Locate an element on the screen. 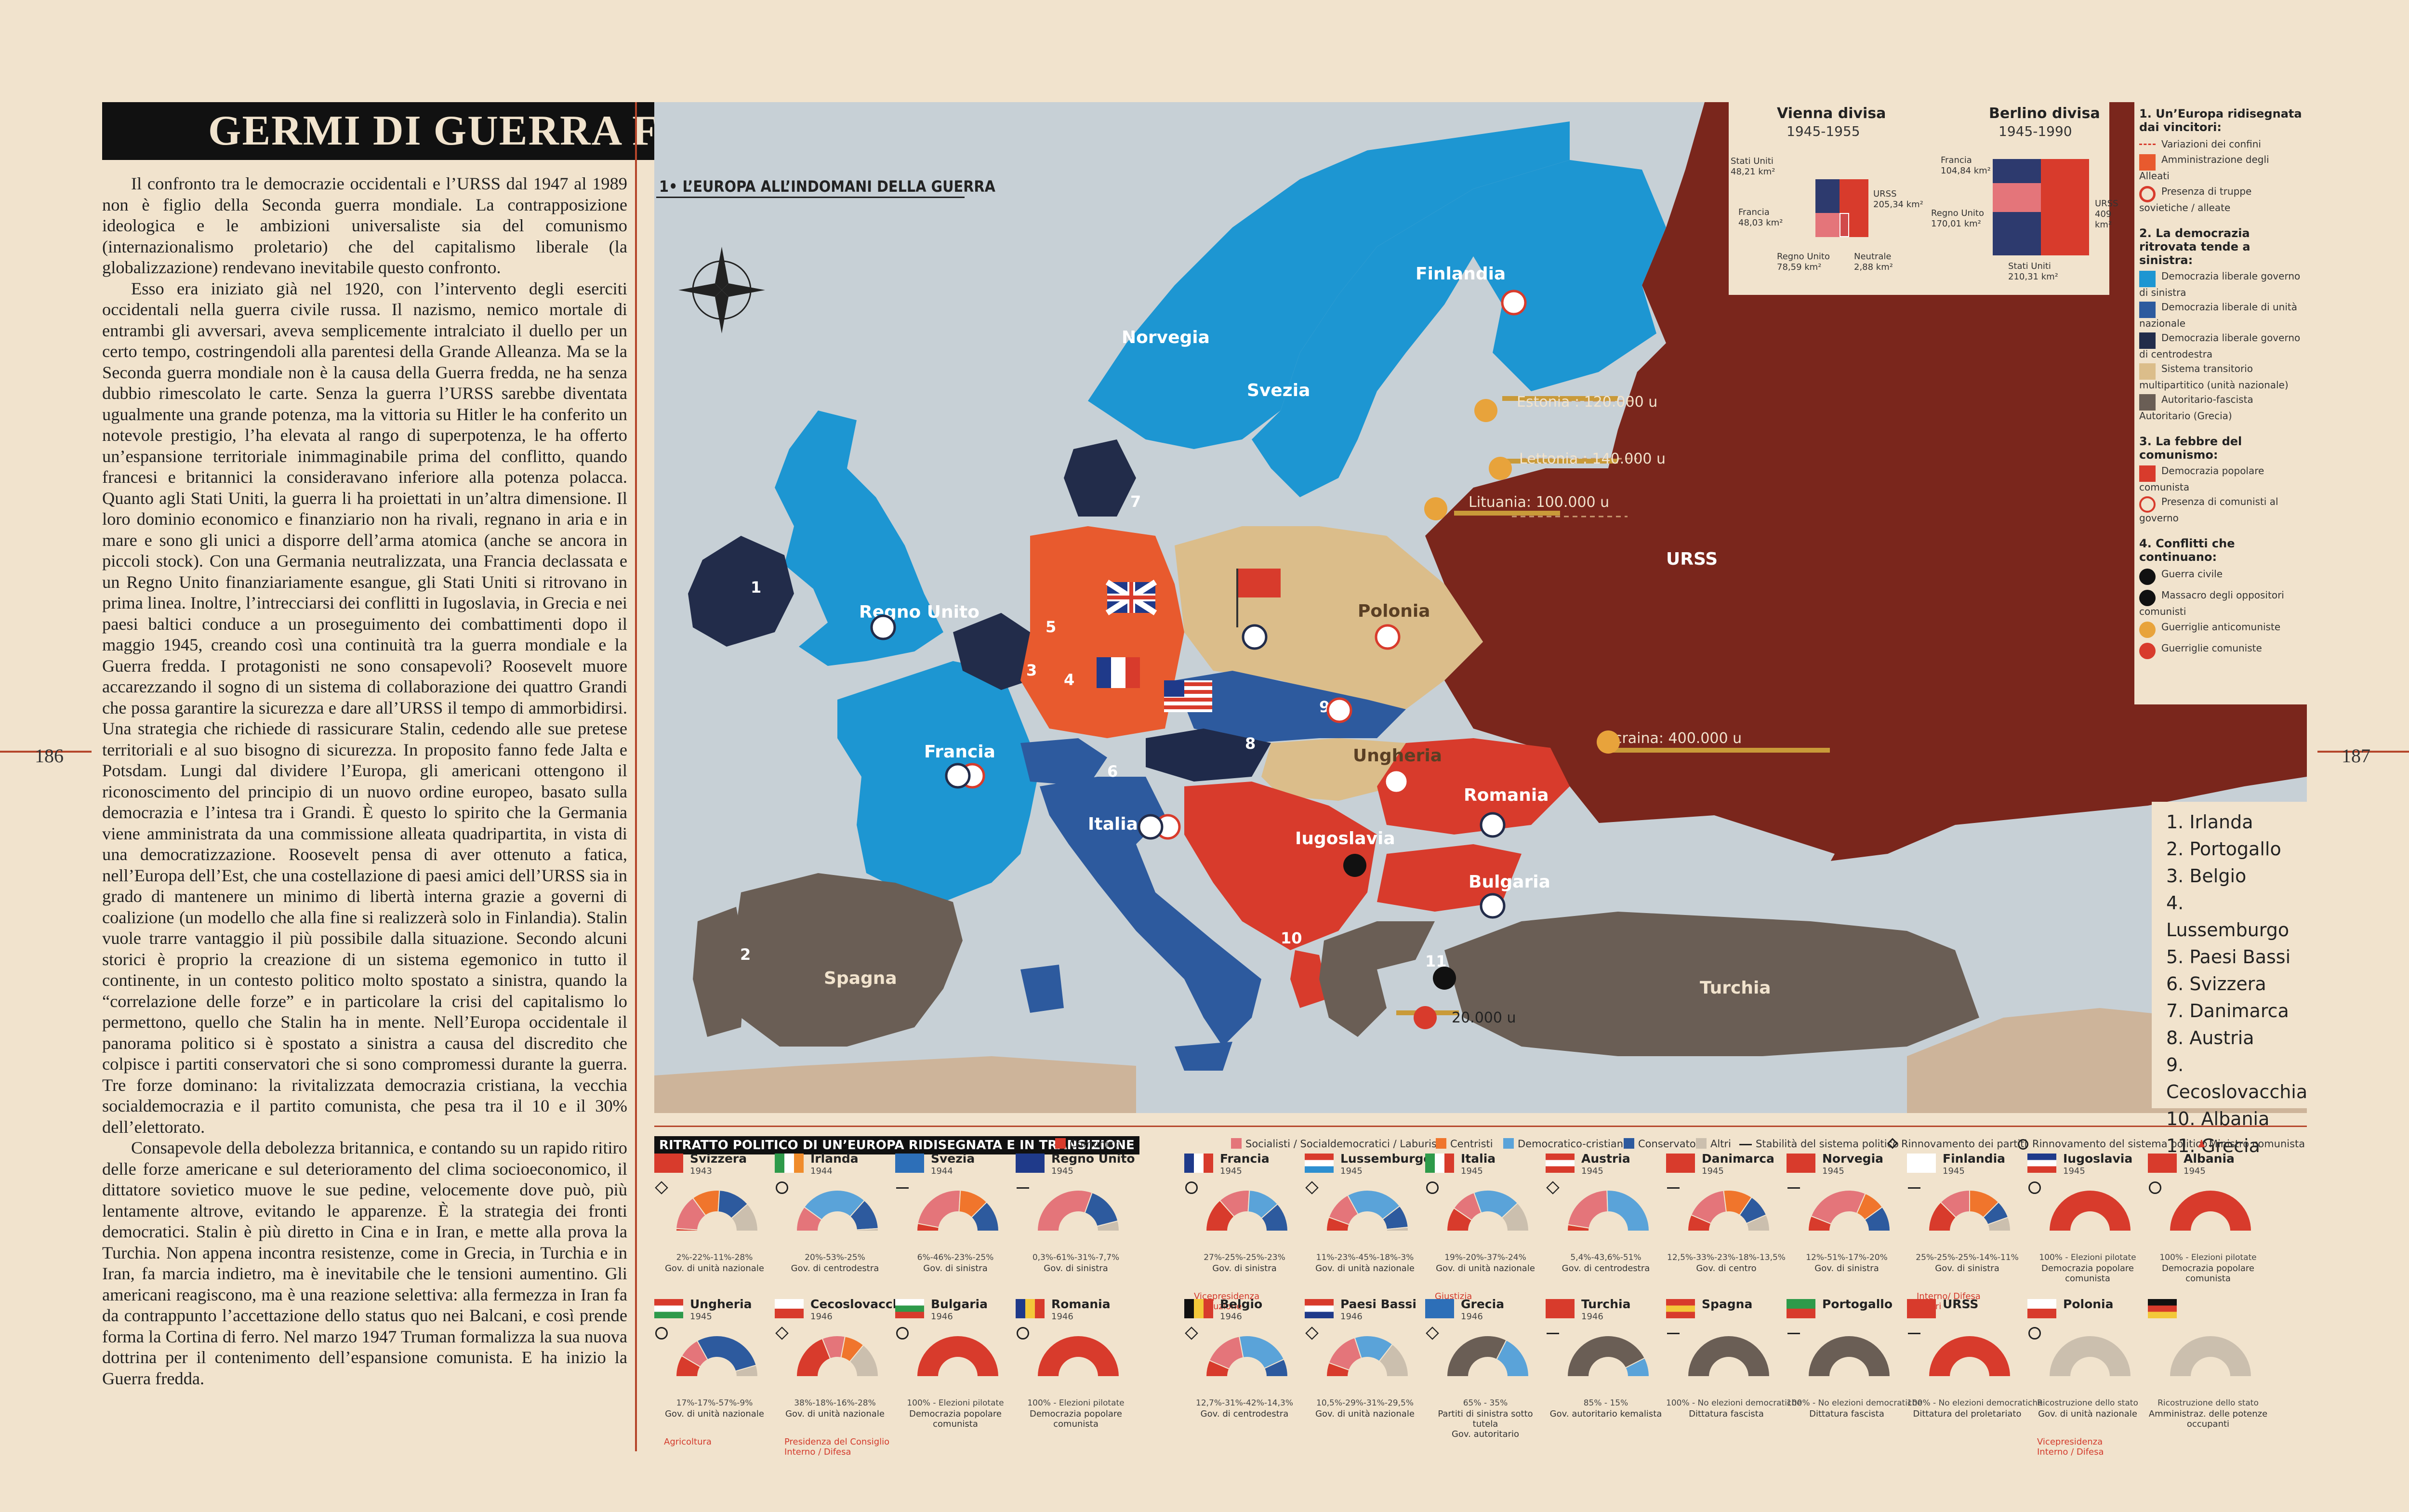 This screenshot has height=1512, width=2409. ussr-flag-icon is located at coordinates (1258, 598).